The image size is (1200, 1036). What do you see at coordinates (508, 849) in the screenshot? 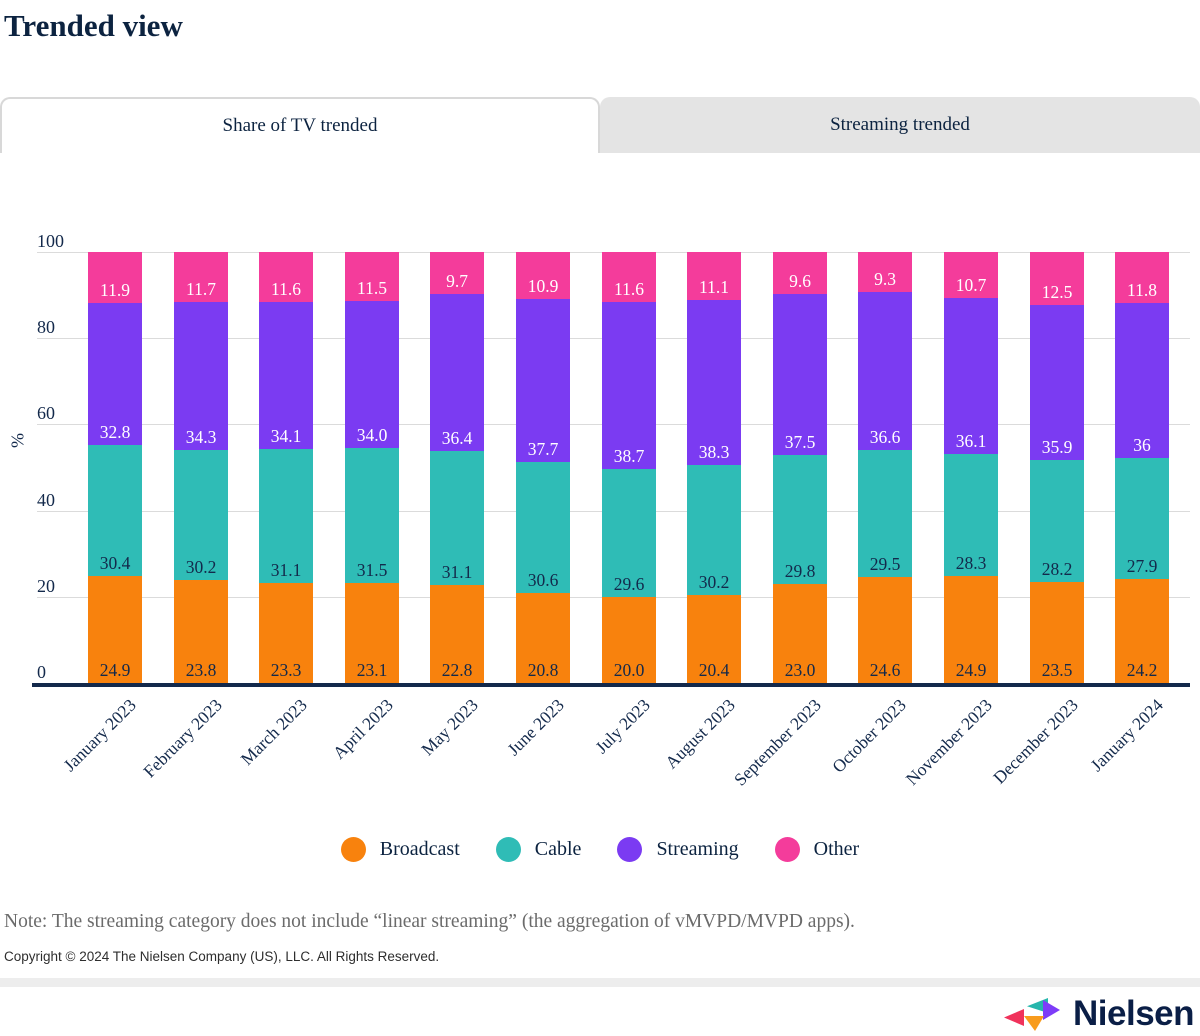
I see `legend-swatch-cable` at bounding box center [508, 849].